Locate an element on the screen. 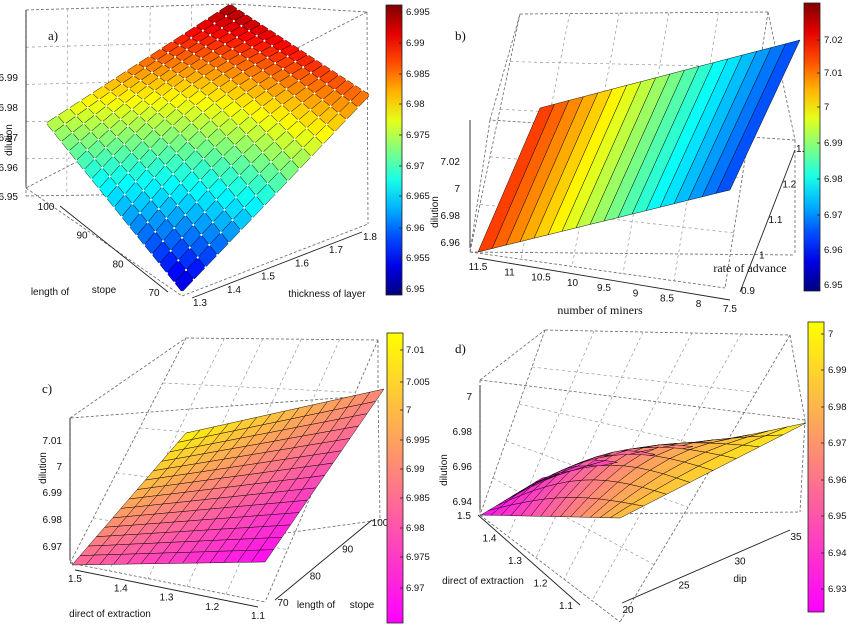  colorbar-tick-label: 6.995 is located at coordinates (418, 12).